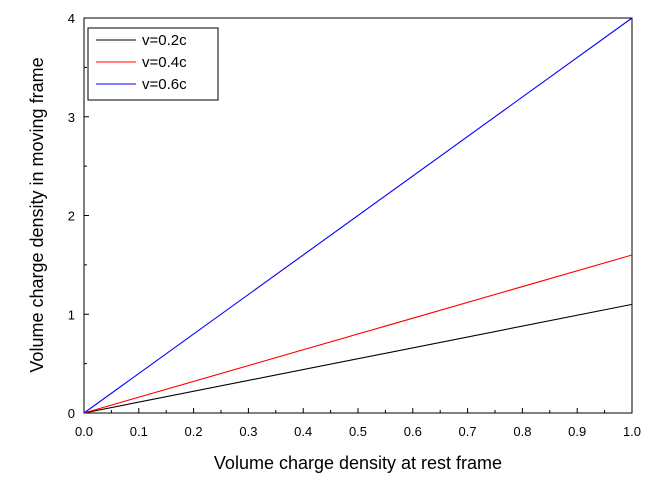  What do you see at coordinates (37, 214) in the screenshot?
I see `y-axis-title: Volume charge density in moving frame` at bounding box center [37, 214].